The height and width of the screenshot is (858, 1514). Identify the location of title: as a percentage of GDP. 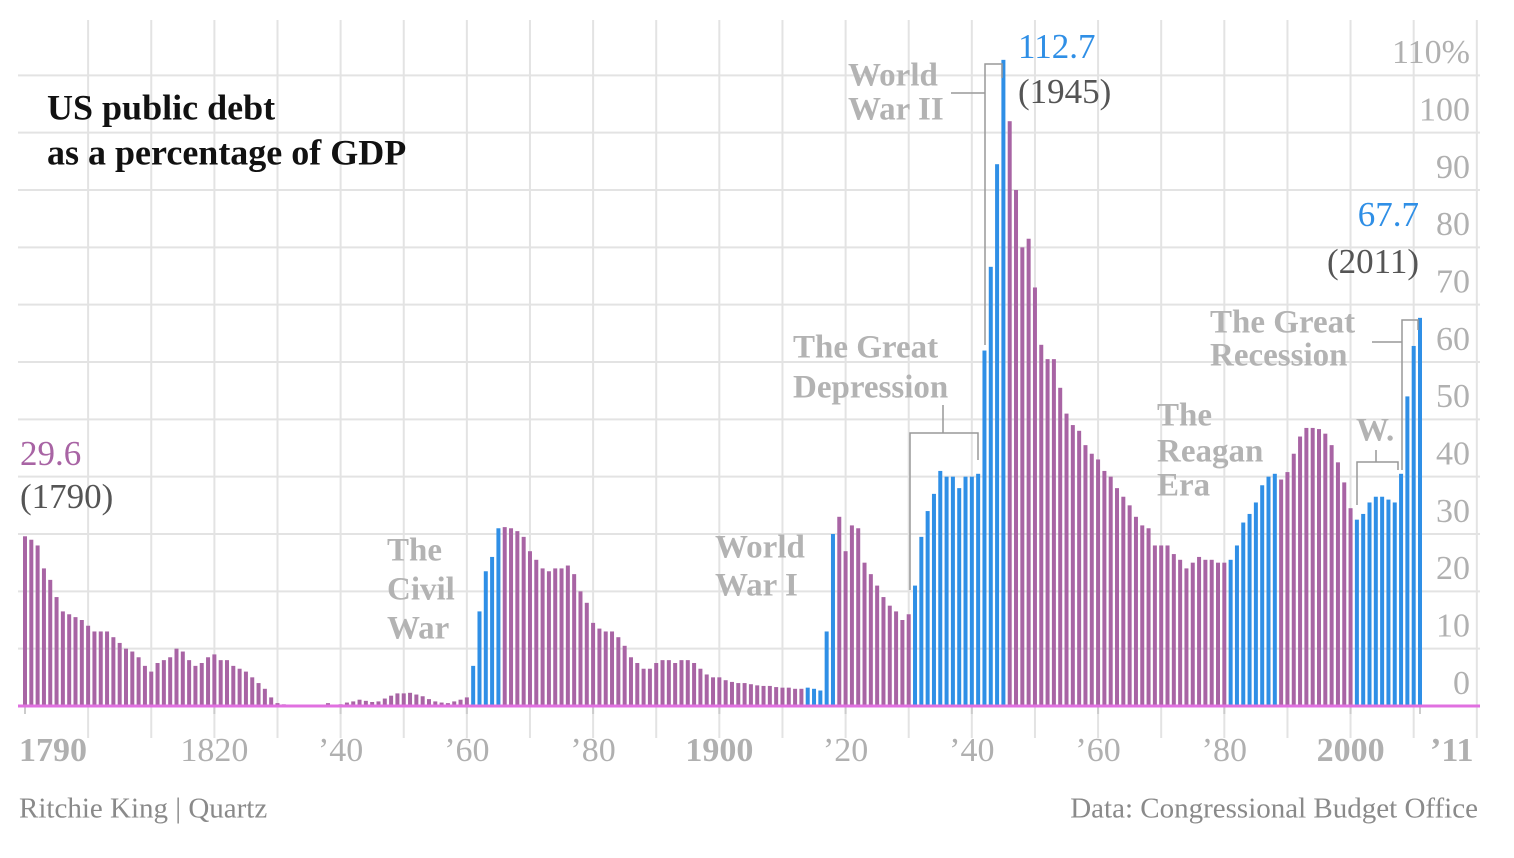
(226, 152).